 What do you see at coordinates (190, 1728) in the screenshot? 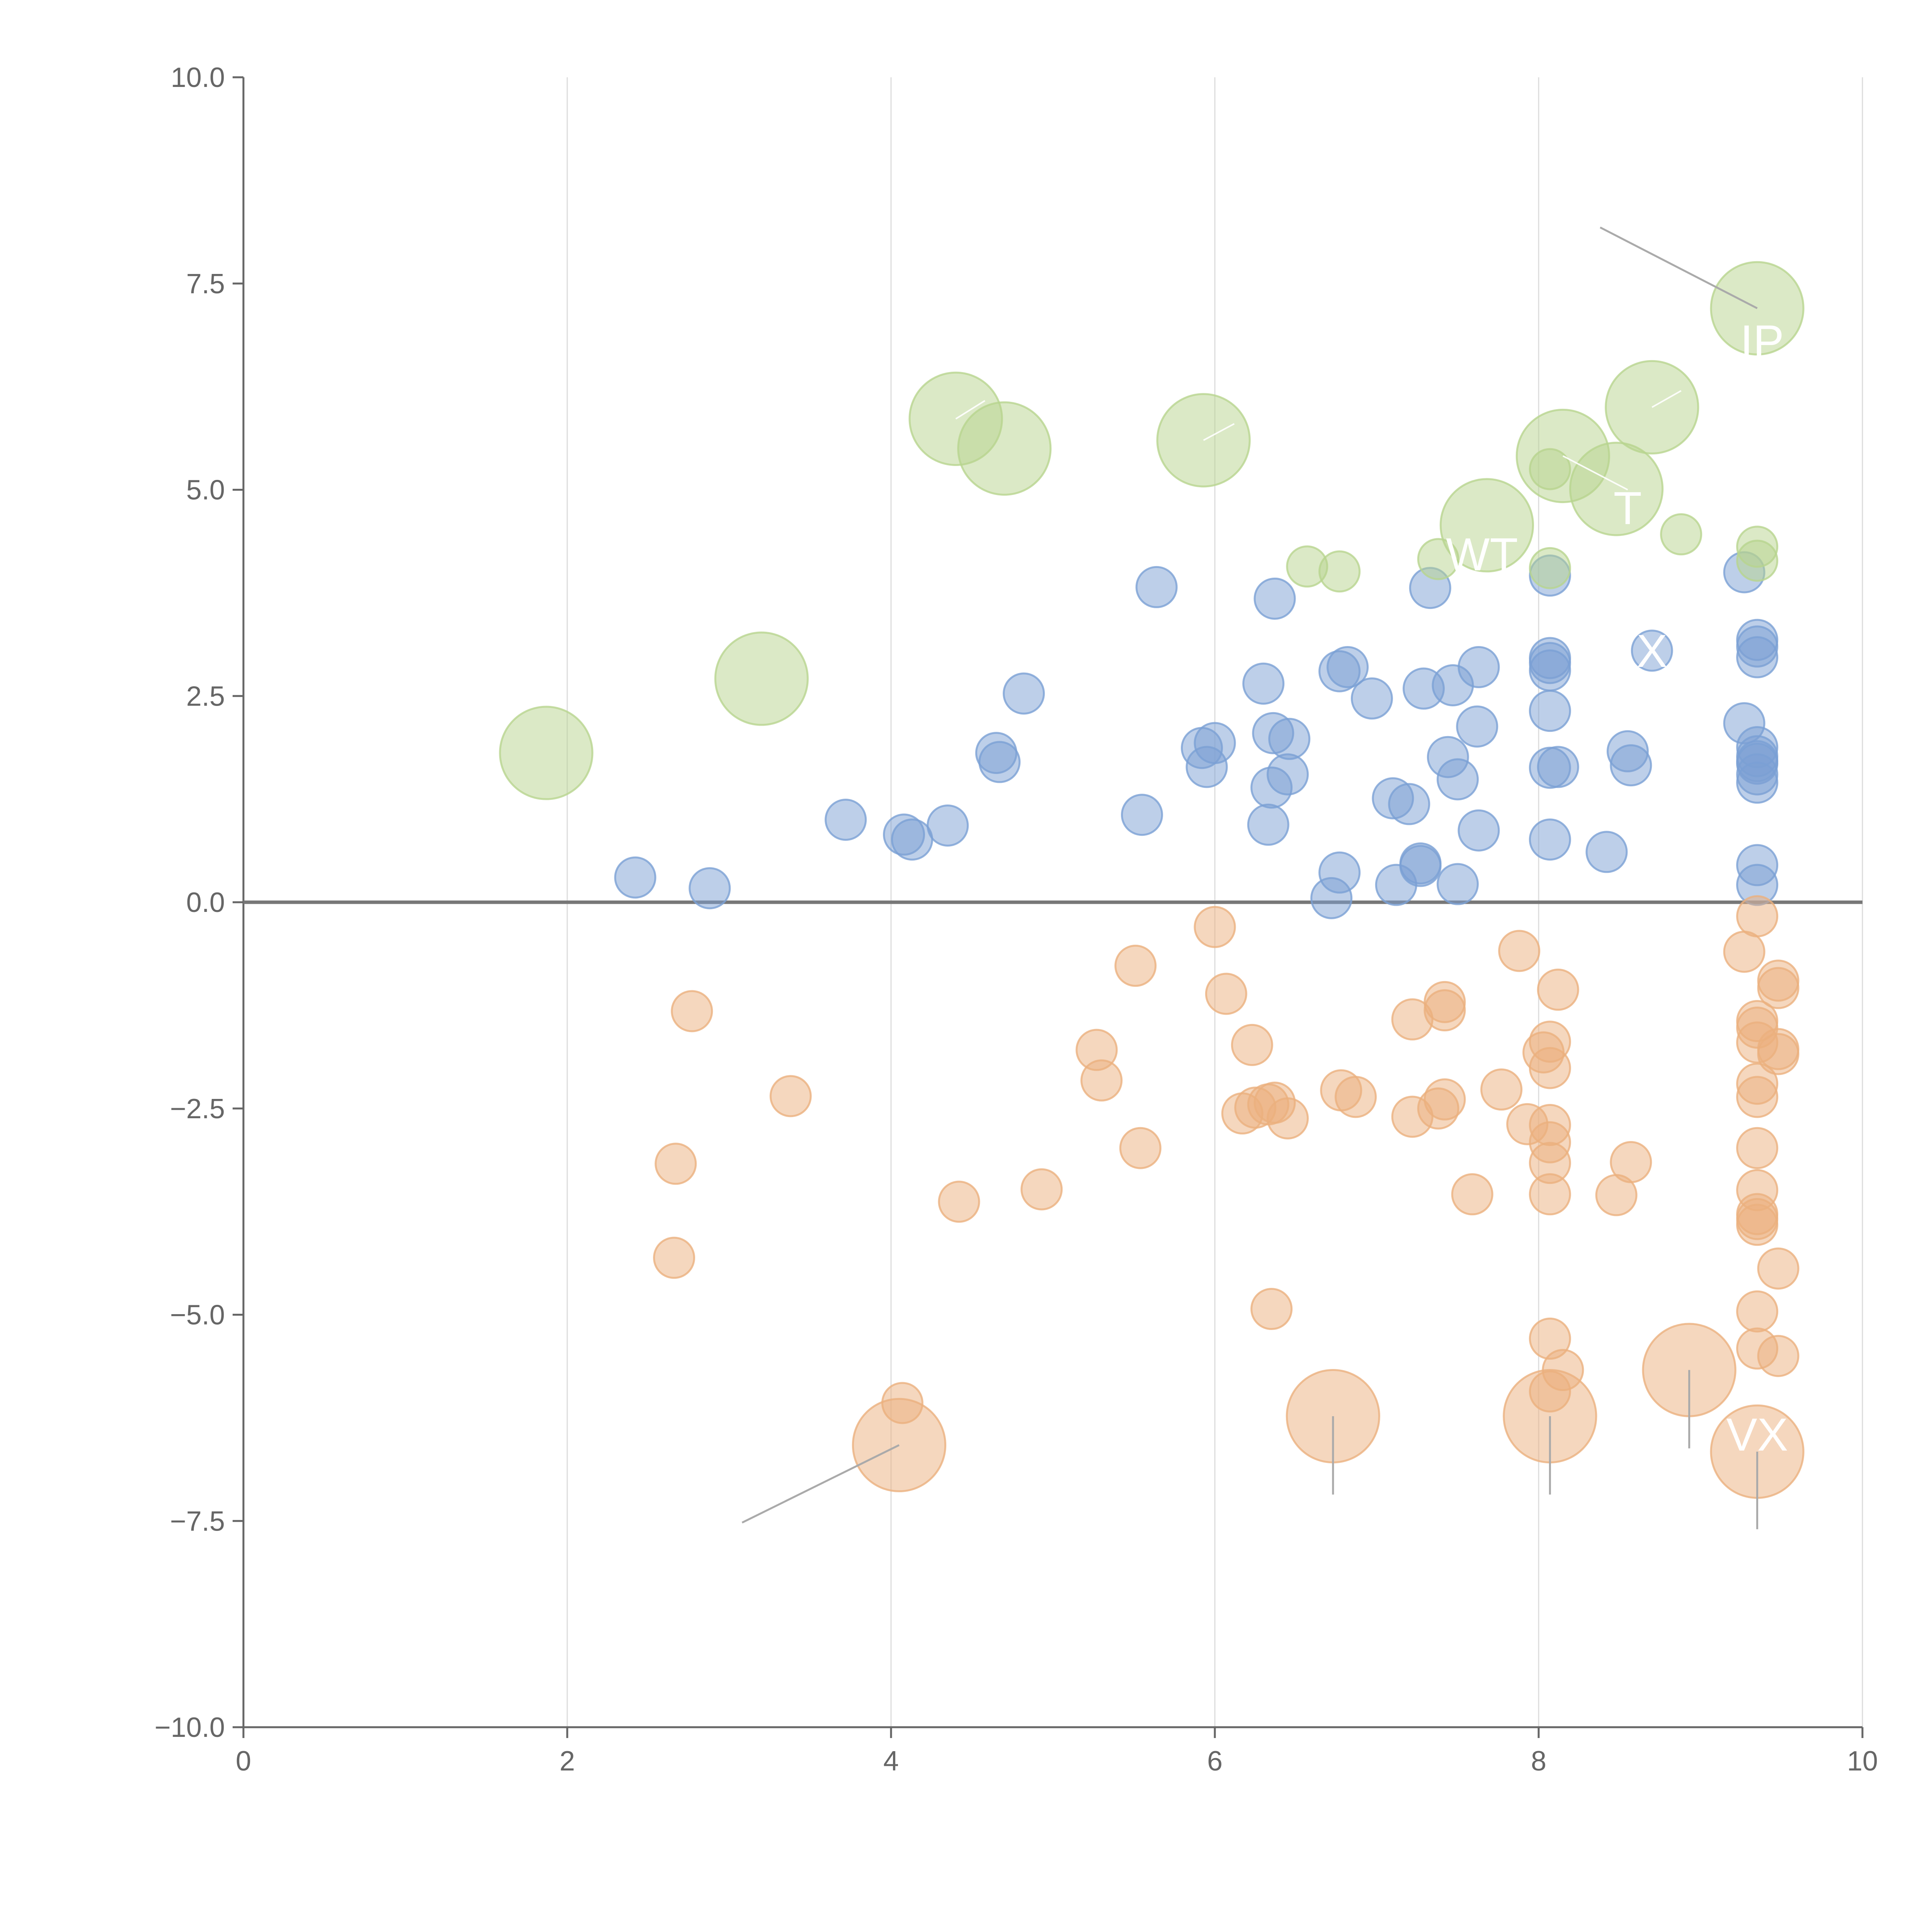
I see `y-tick-label-8: −10.0` at bounding box center [190, 1728].